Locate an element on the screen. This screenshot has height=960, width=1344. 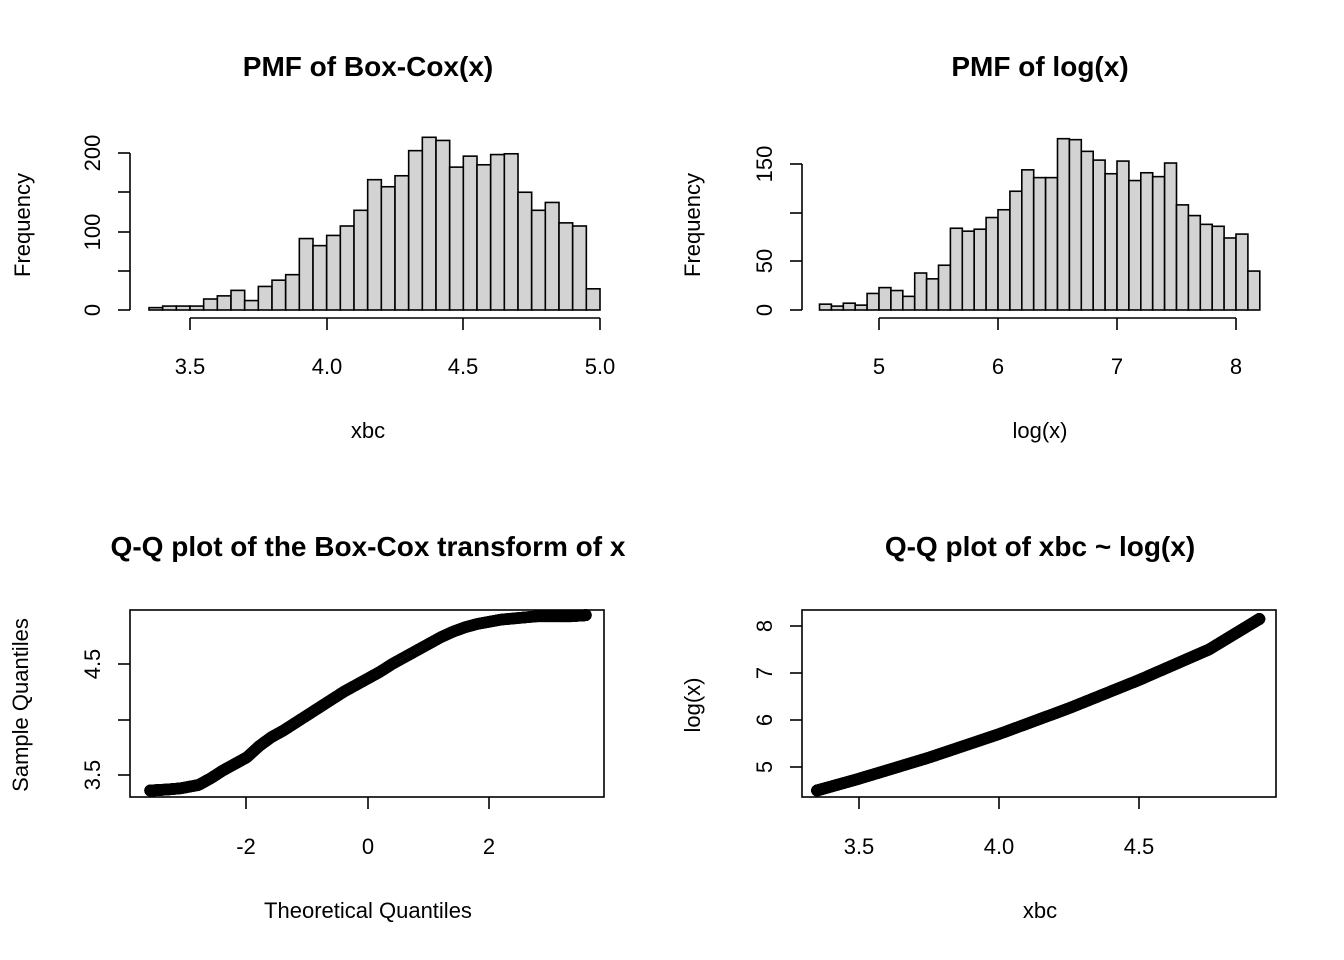
x-axis-label: Theoretical Quantiles is located at coordinates (368, 910).